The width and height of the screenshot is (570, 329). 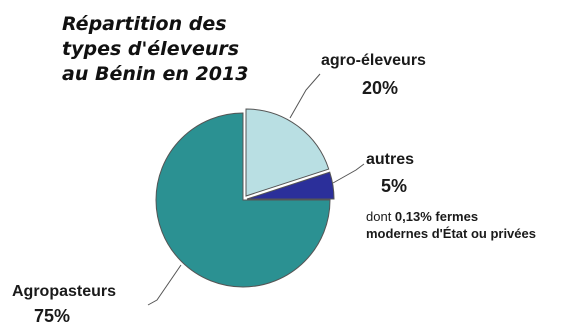 What do you see at coordinates (348, 173) in the screenshot?
I see `leader-line-autres` at bounding box center [348, 173].